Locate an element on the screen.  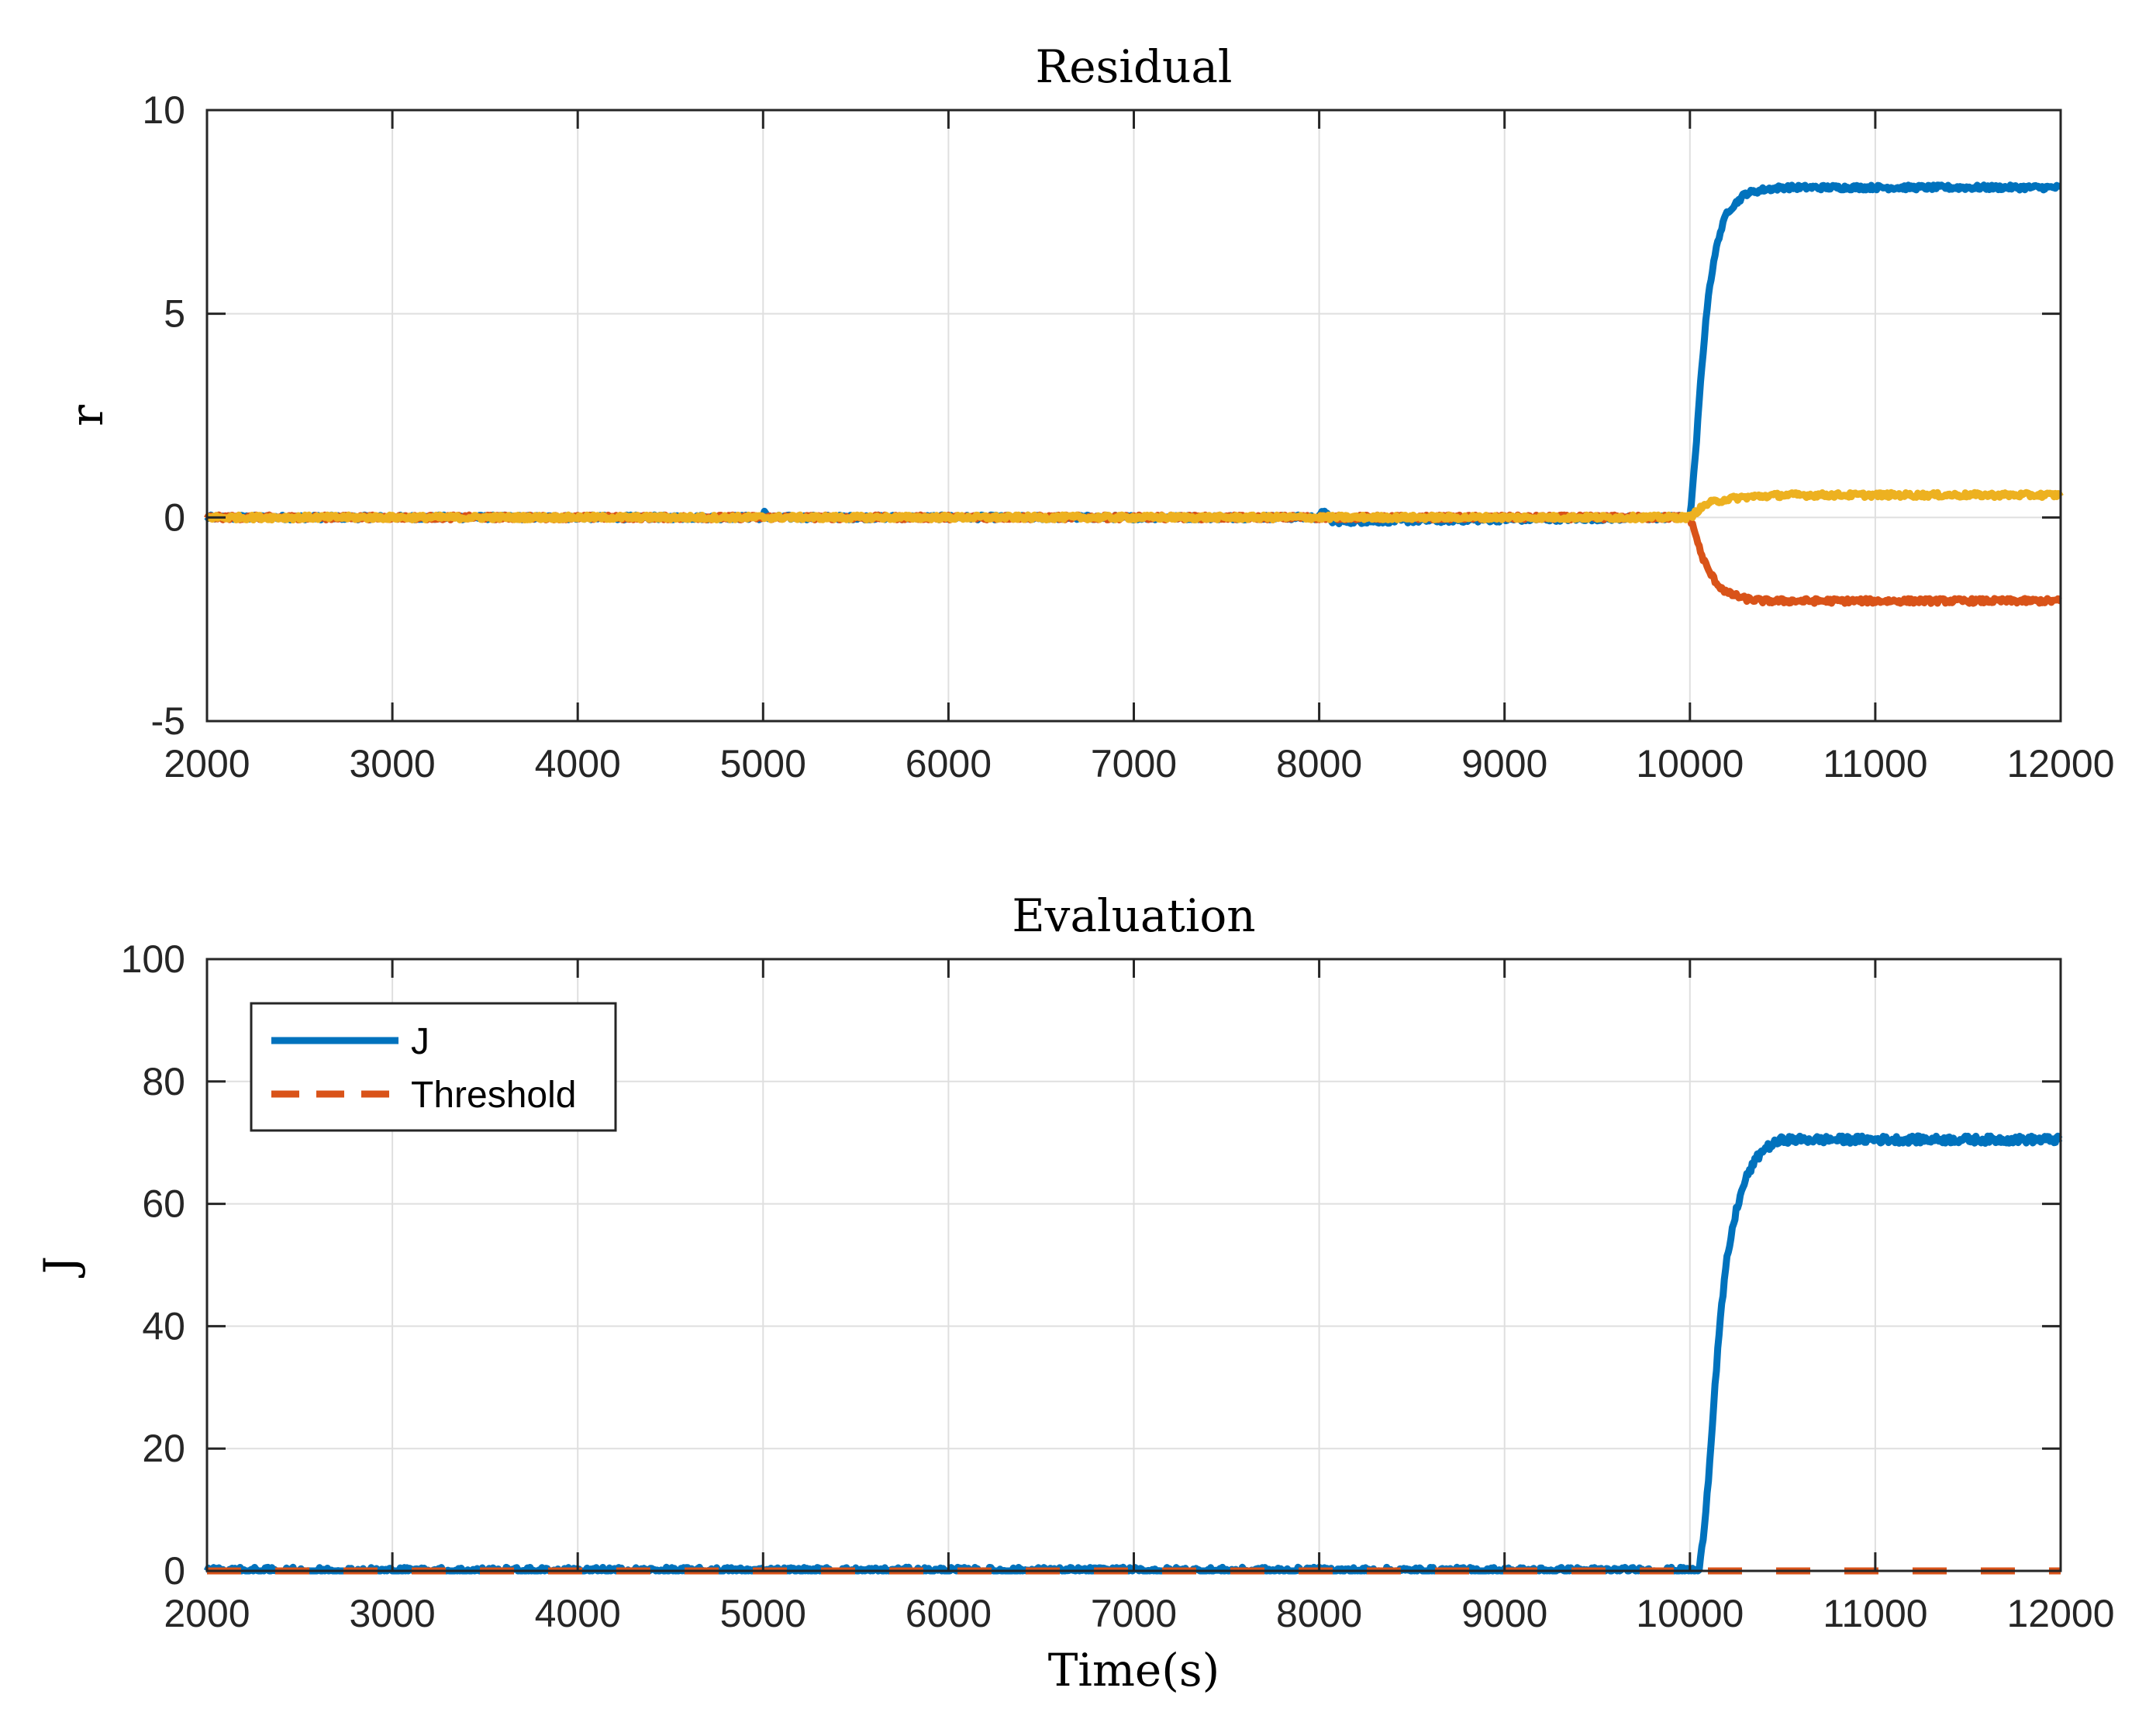
legend-label-j: J is located at coordinates (420, 1041).